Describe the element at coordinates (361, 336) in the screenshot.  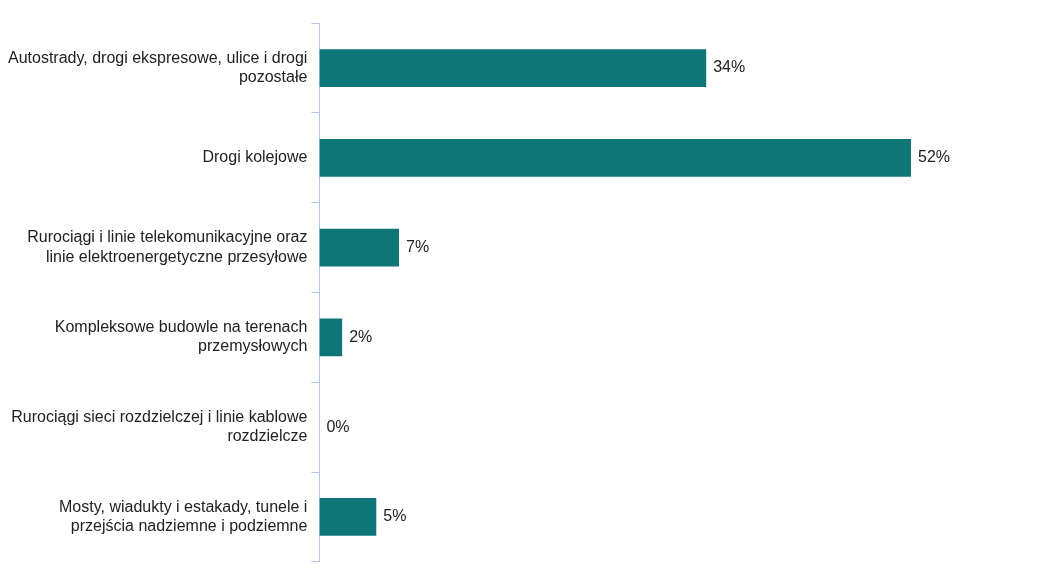
I see `data-label: 2%` at that location.